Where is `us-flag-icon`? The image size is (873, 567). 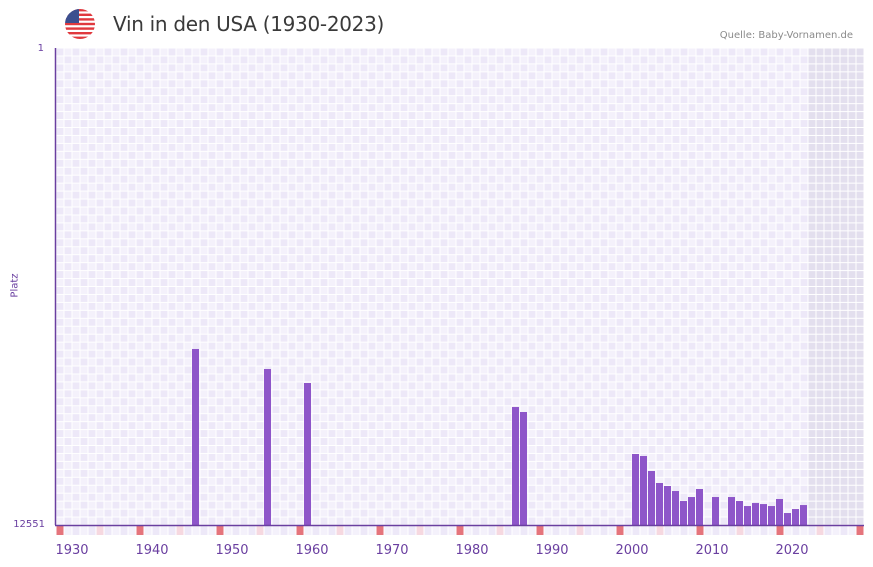 us-flag-icon is located at coordinates (80, 24).